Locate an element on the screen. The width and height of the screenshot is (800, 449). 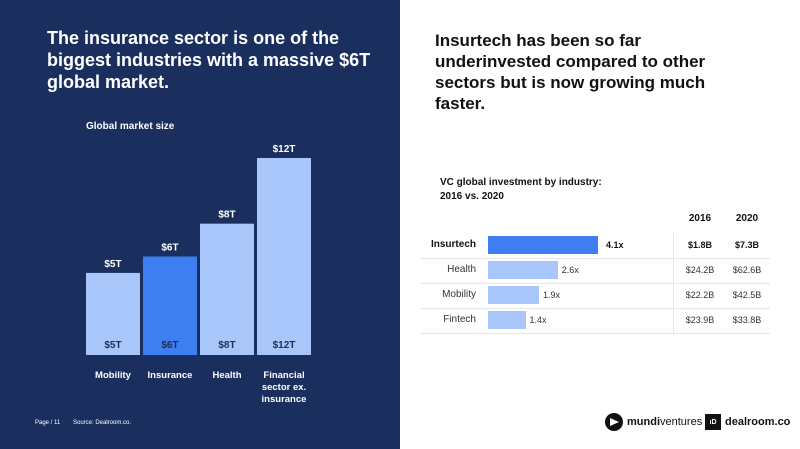
market-chart-title: Global market size is located at coordinates (130, 126).